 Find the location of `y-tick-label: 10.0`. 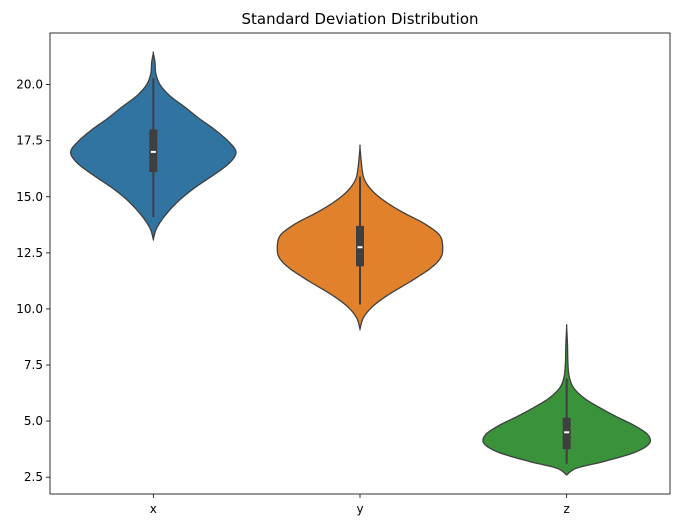

y-tick-label: 10.0 is located at coordinates (29, 309).